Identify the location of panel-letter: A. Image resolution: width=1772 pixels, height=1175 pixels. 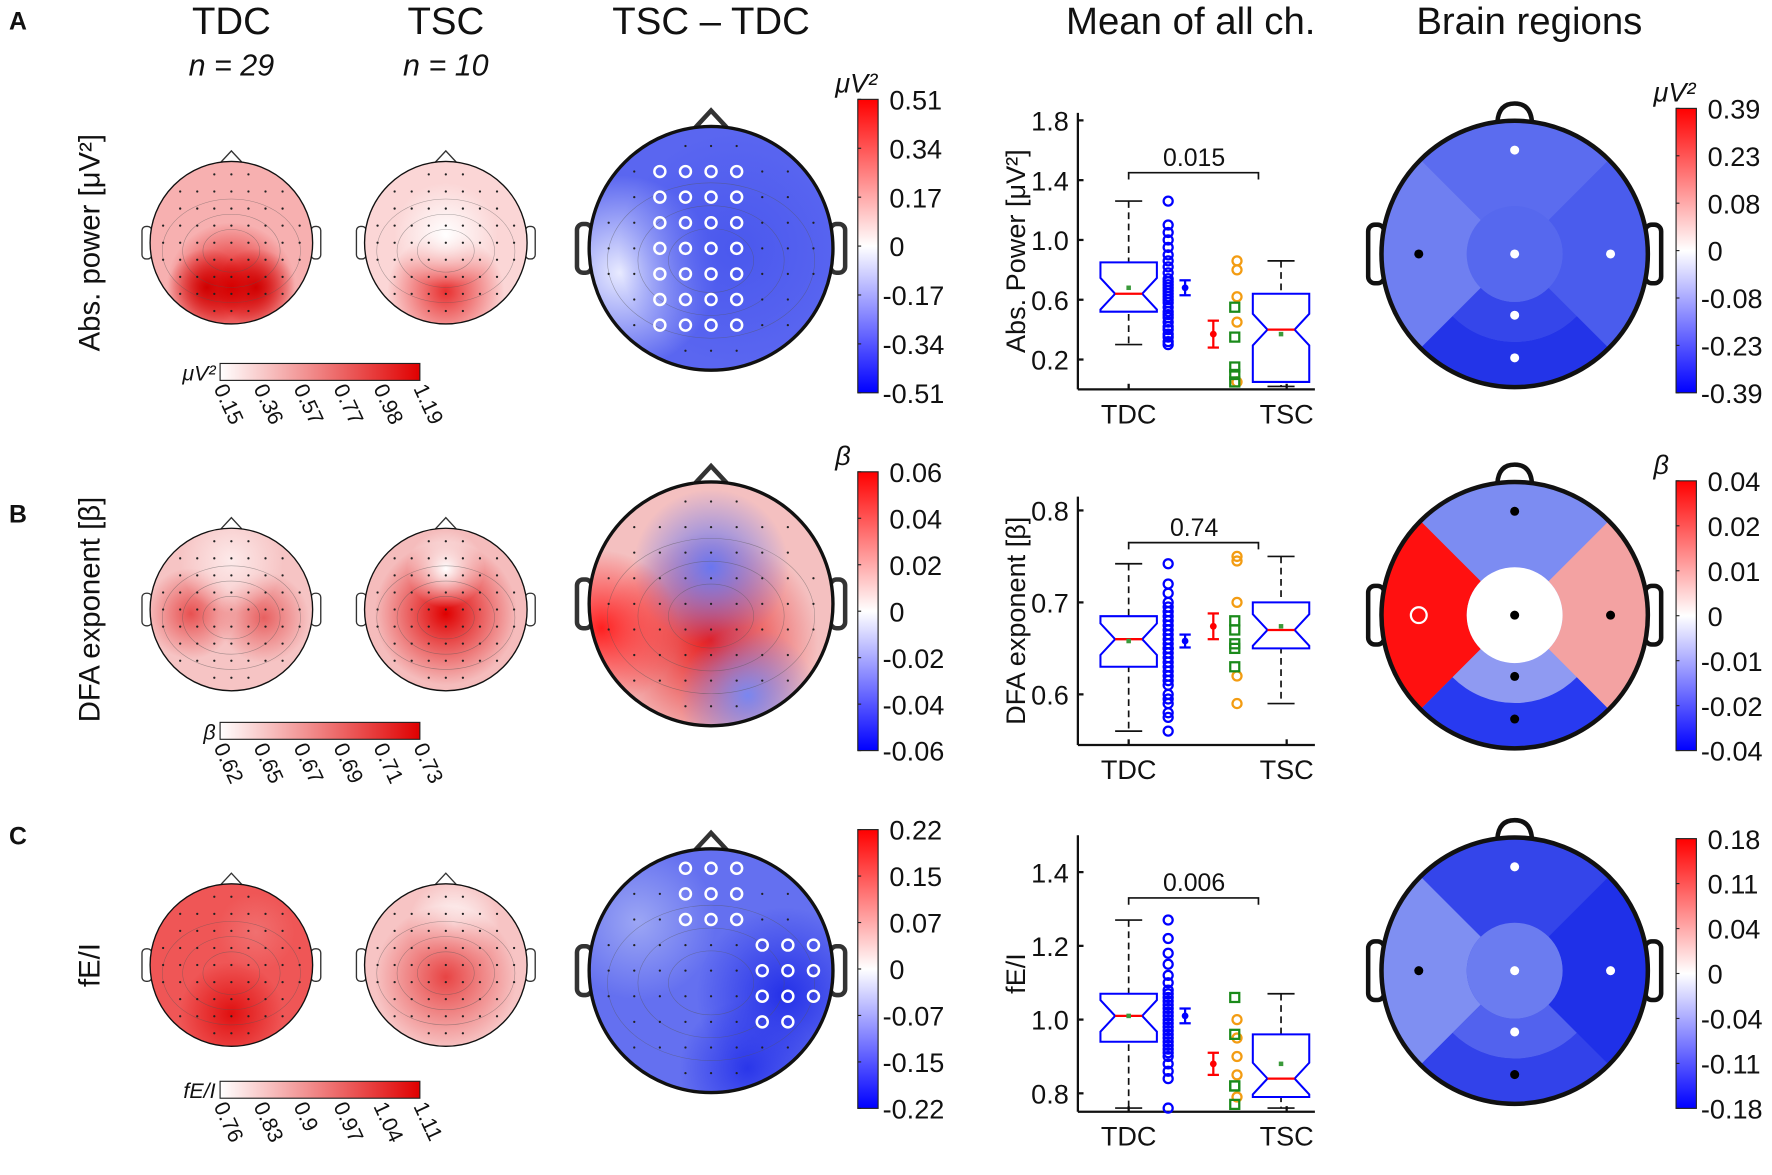
(18, 21).